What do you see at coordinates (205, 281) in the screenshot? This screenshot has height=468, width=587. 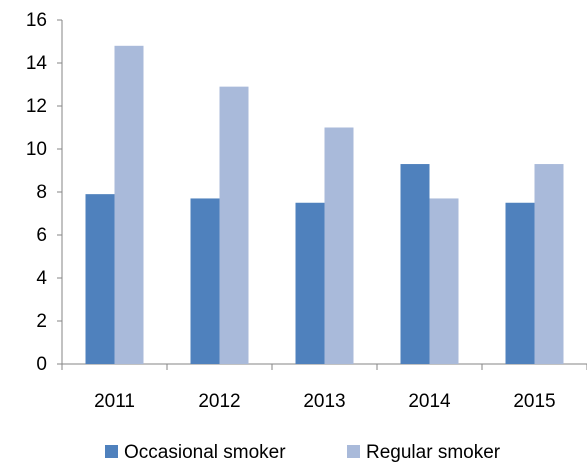 I see `occasional-smoker-bar-2012` at bounding box center [205, 281].